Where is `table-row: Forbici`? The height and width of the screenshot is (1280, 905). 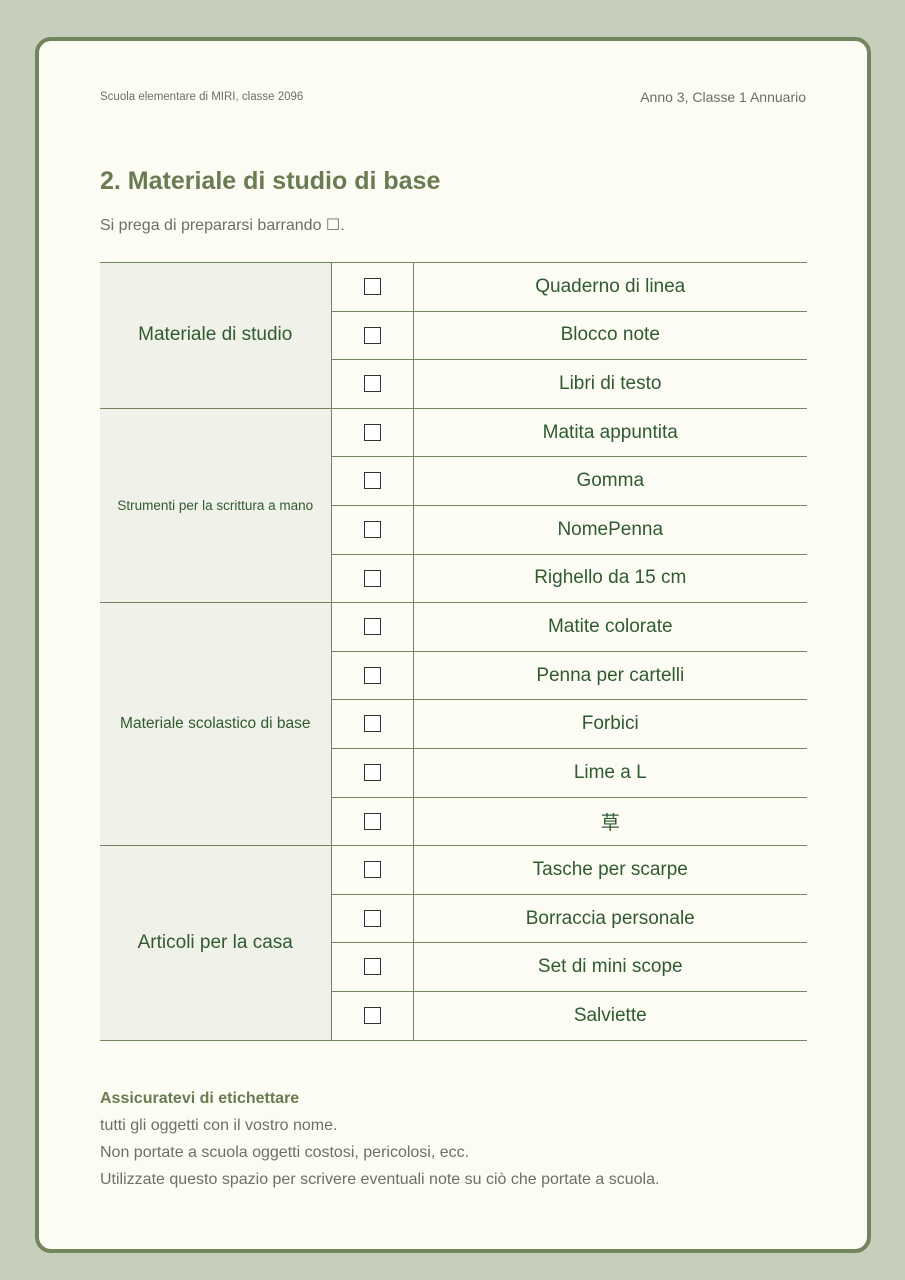
table-row: Forbici is located at coordinates (453, 724).